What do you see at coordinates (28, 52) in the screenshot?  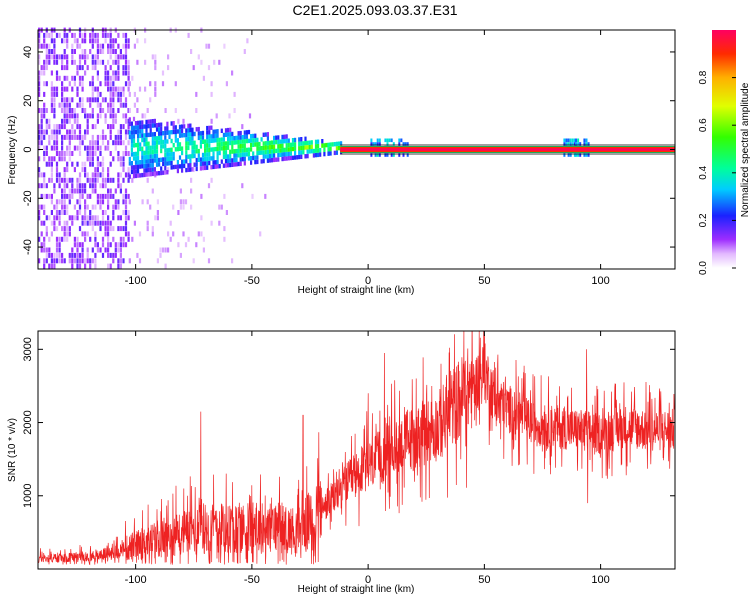 I see `y-tick-label: 40` at bounding box center [28, 52].